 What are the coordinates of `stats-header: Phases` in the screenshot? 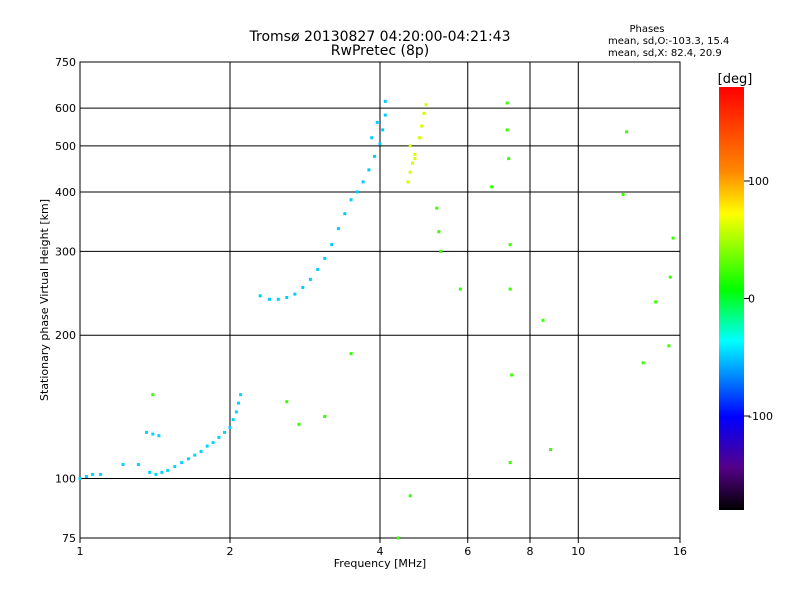 It's located at (646, 29).